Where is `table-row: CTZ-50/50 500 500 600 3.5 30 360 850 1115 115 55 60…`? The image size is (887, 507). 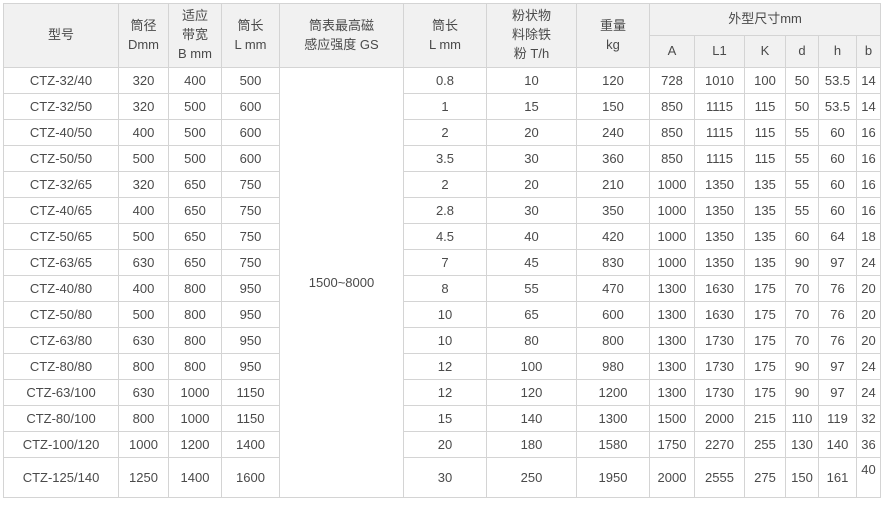
table-row: CTZ-50/50 500 500 600 3.5 30 360 850 1115 115 55 60… is located at coordinates (442, 158).